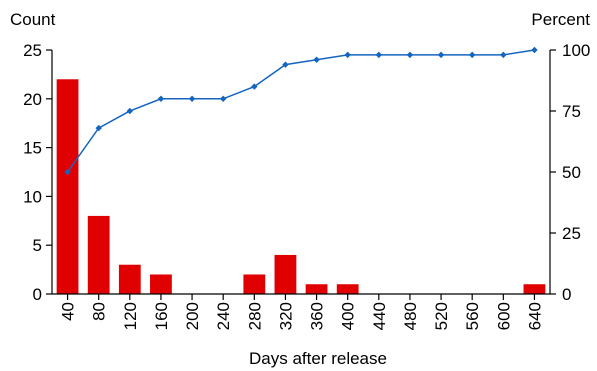 This screenshot has height=371, width=597. I want to click on x-tick-label: 160, so click(161, 316).